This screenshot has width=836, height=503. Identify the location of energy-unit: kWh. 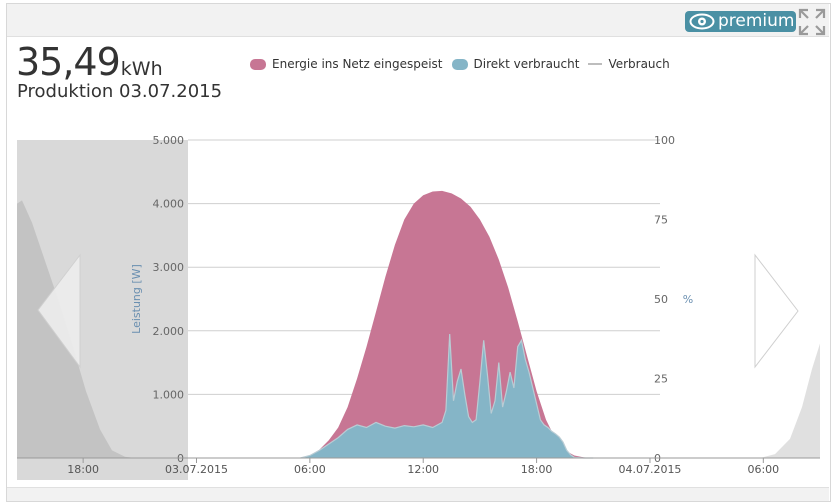
(141, 69).